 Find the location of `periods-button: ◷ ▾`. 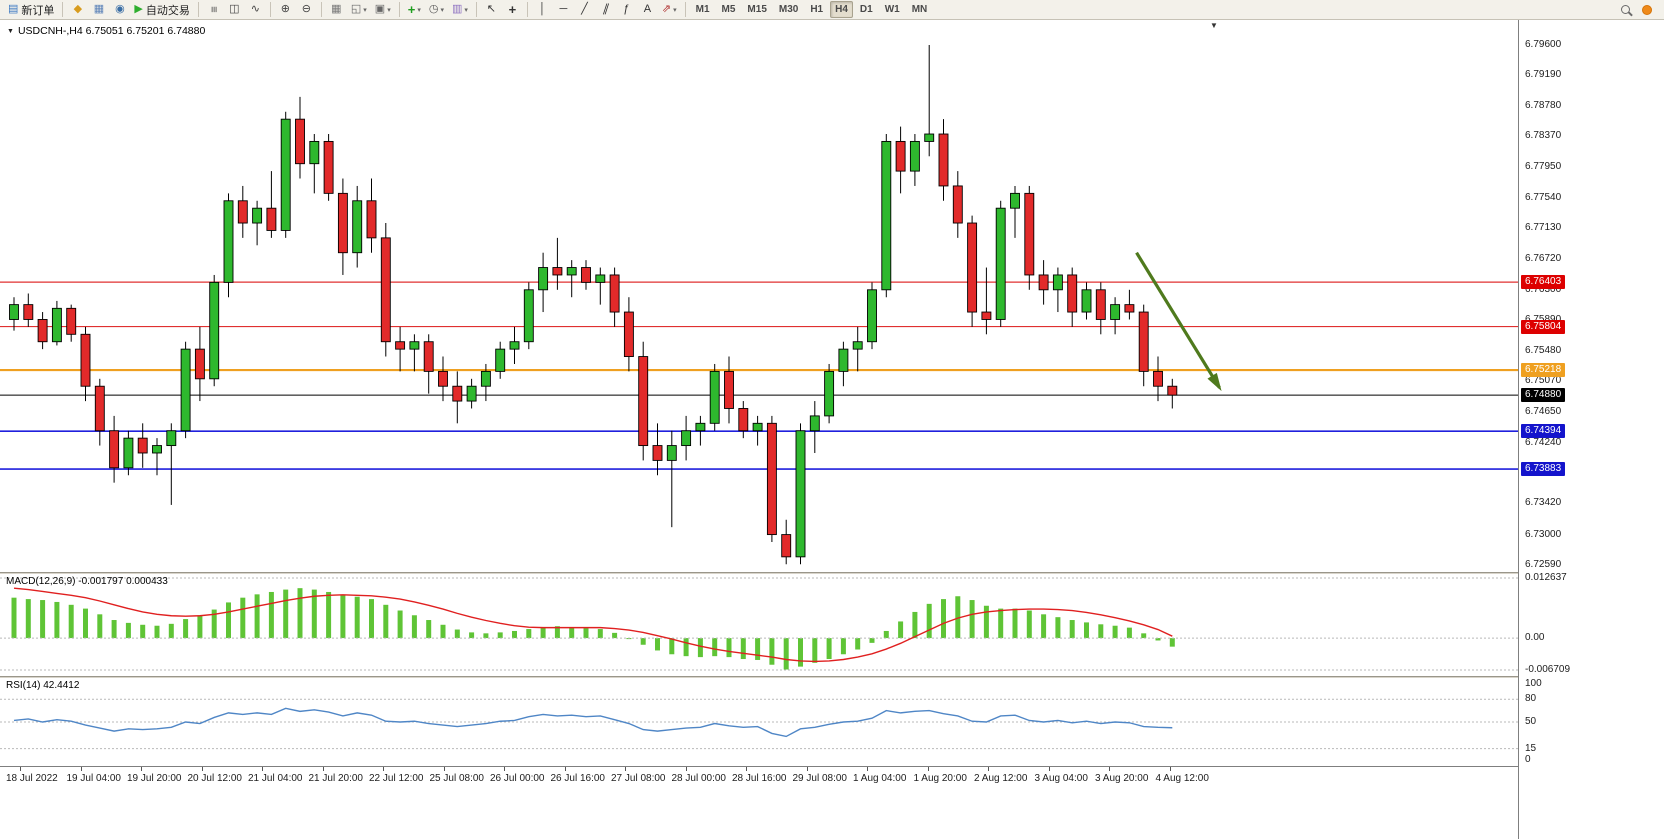

periods-button: ◷ ▾ is located at coordinates (436, 9).